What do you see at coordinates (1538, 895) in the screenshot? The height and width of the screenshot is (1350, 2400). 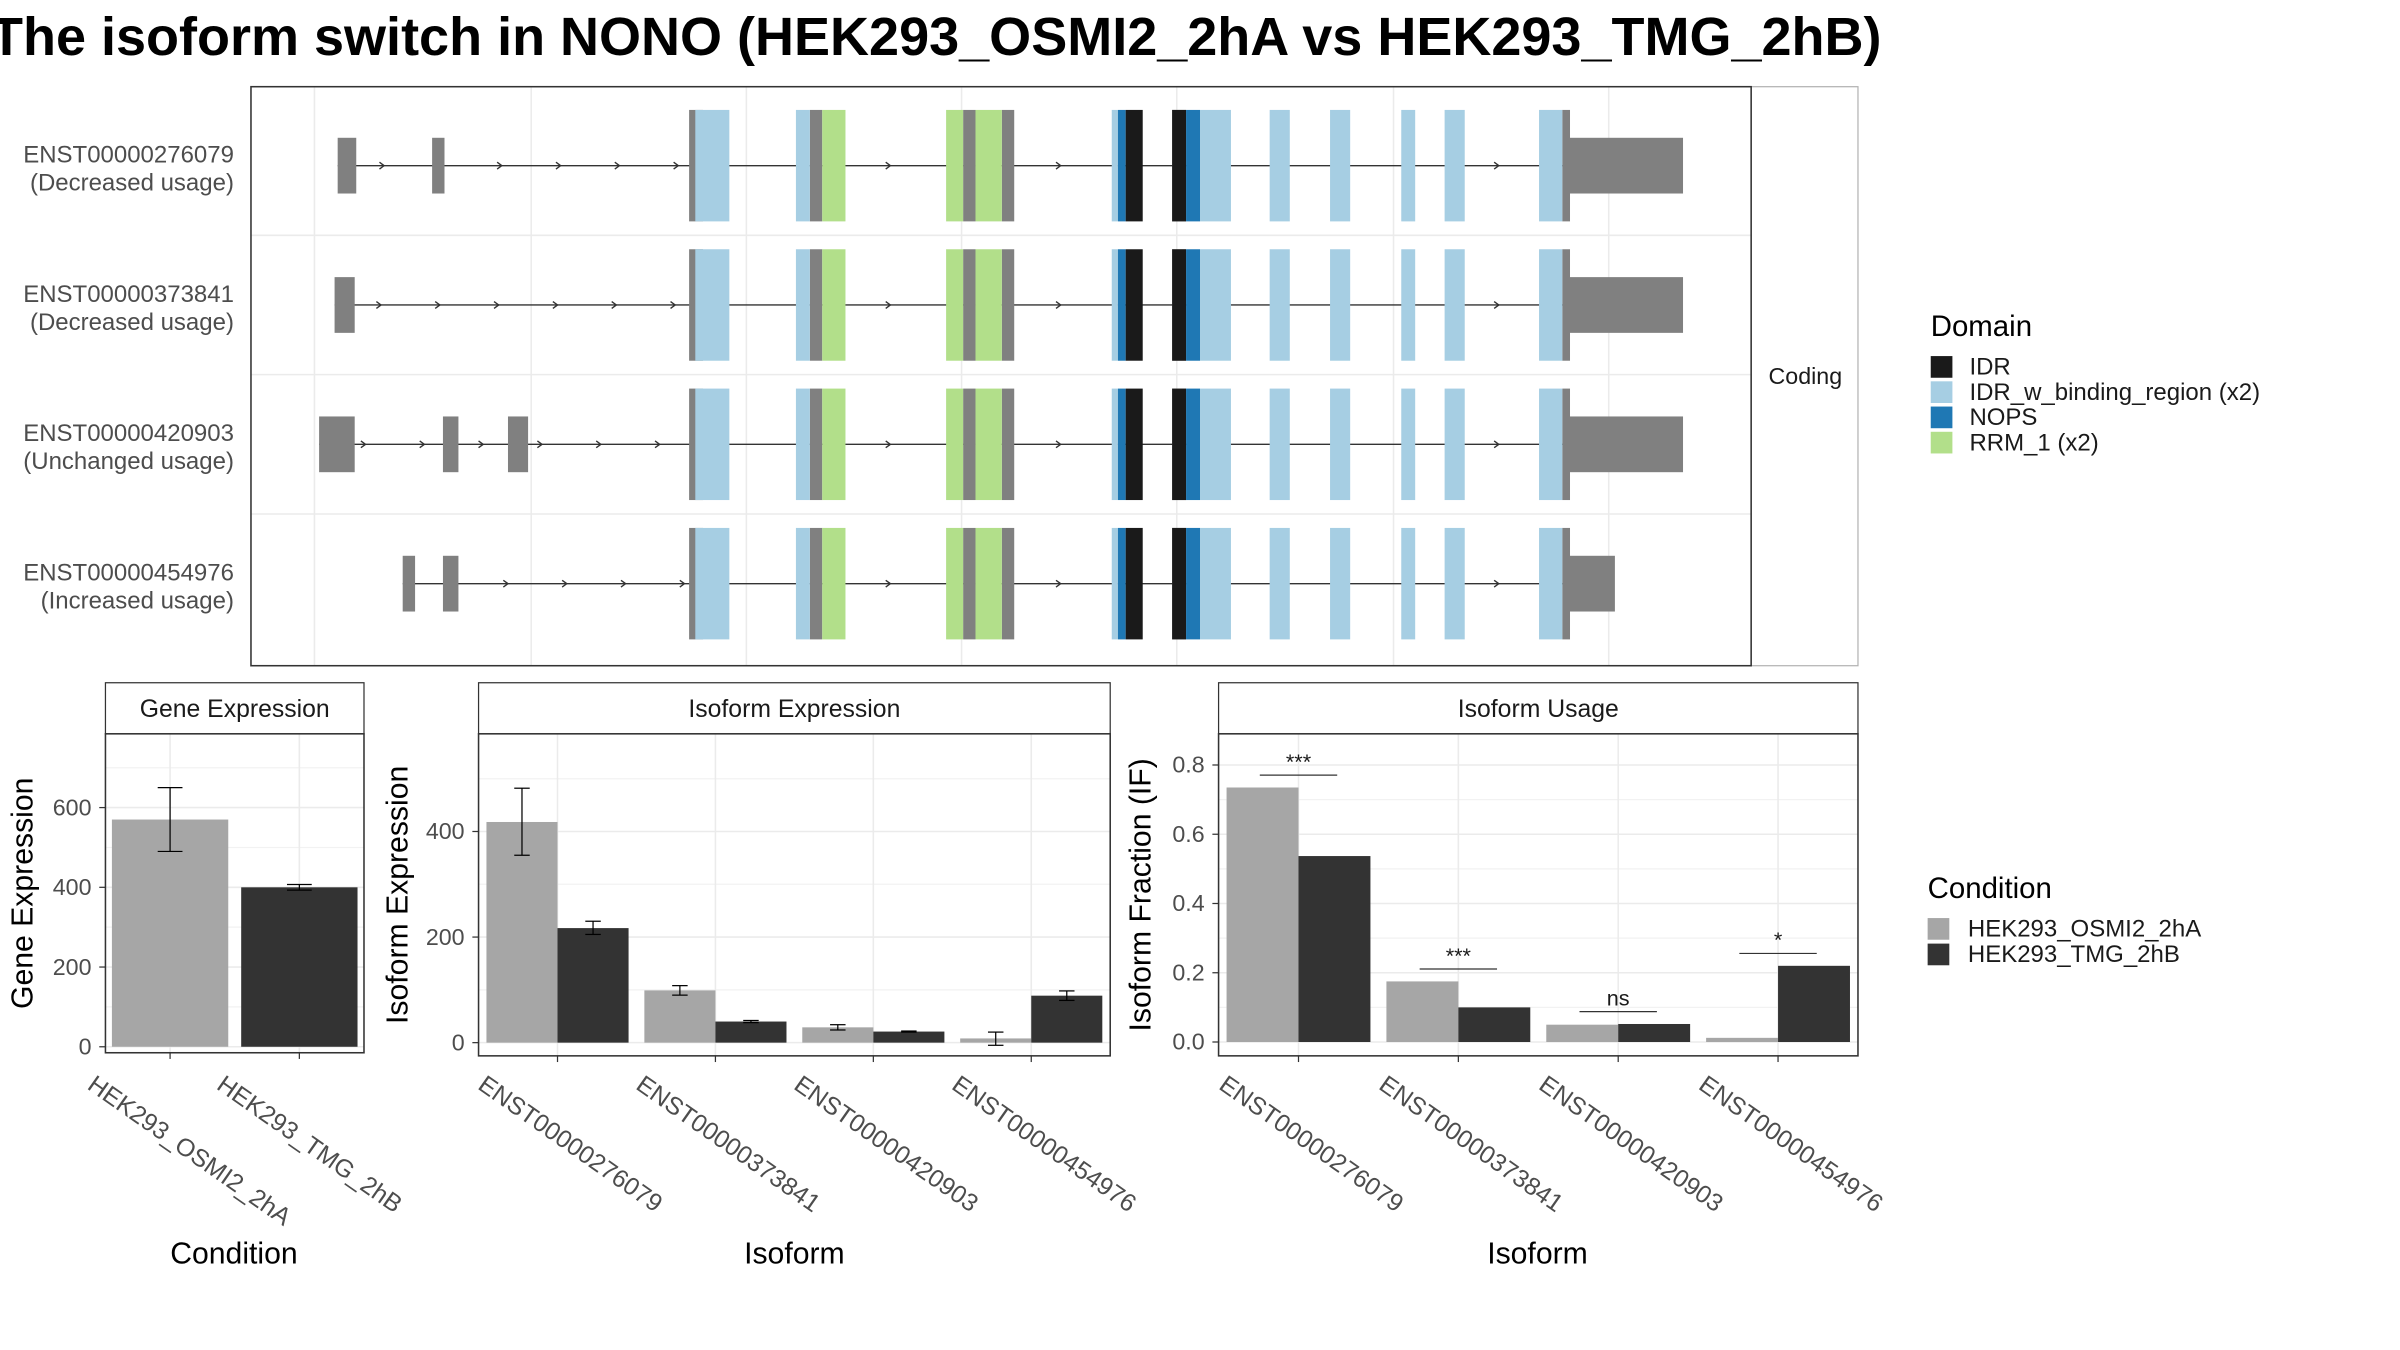 I see `panel-border` at bounding box center [1538, 895].